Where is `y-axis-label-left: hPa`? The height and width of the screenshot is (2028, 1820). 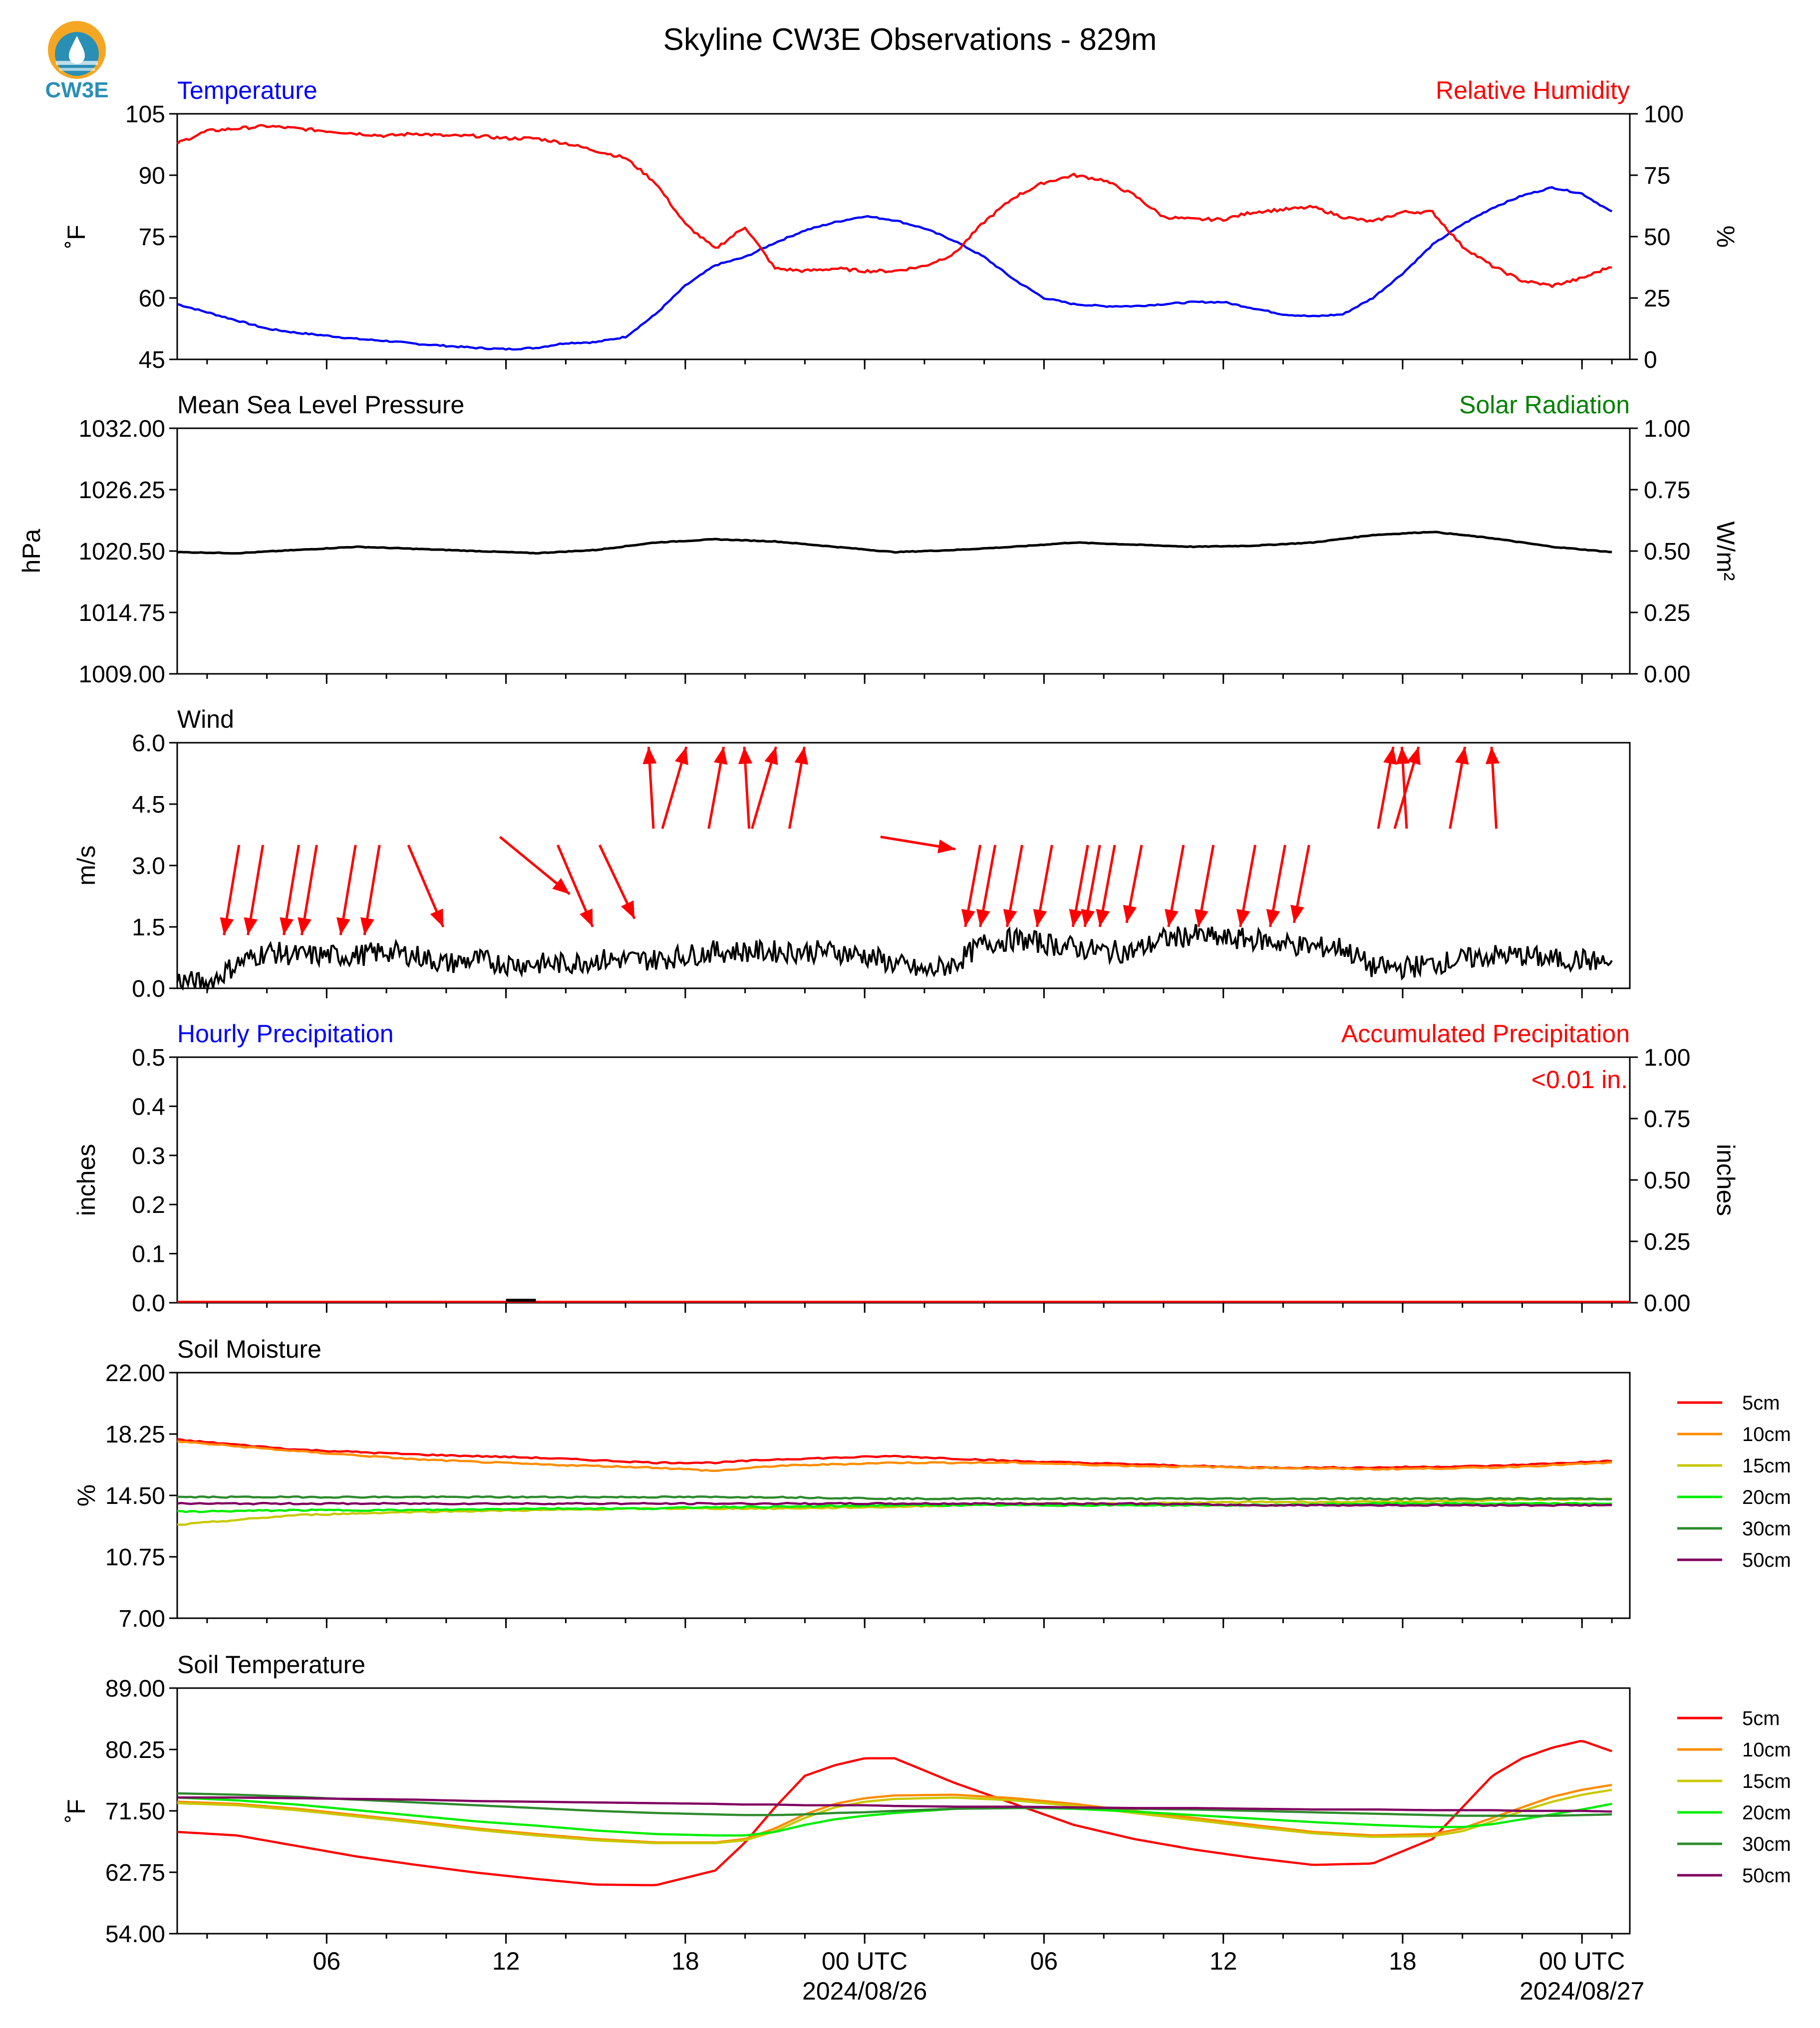
y-axis-label-left: hPa is located at coordinates (31, 551).